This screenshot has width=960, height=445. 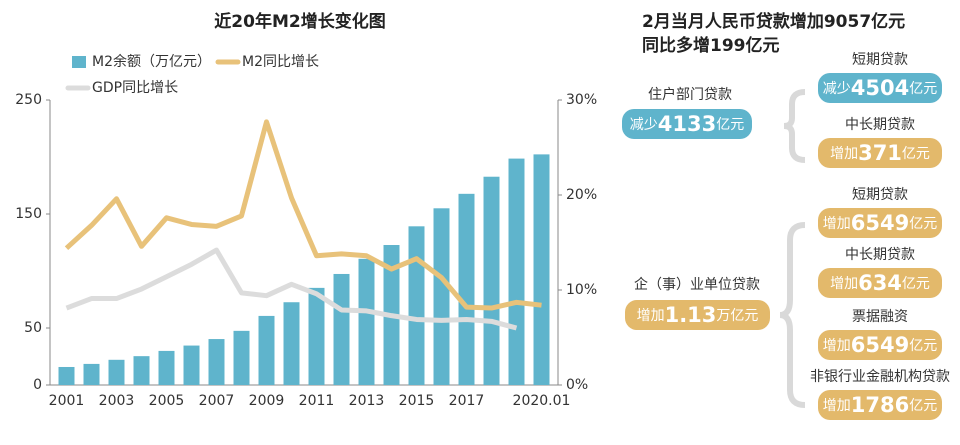 I want to click on y-tick-label: 0, so click(x=37, y=385).